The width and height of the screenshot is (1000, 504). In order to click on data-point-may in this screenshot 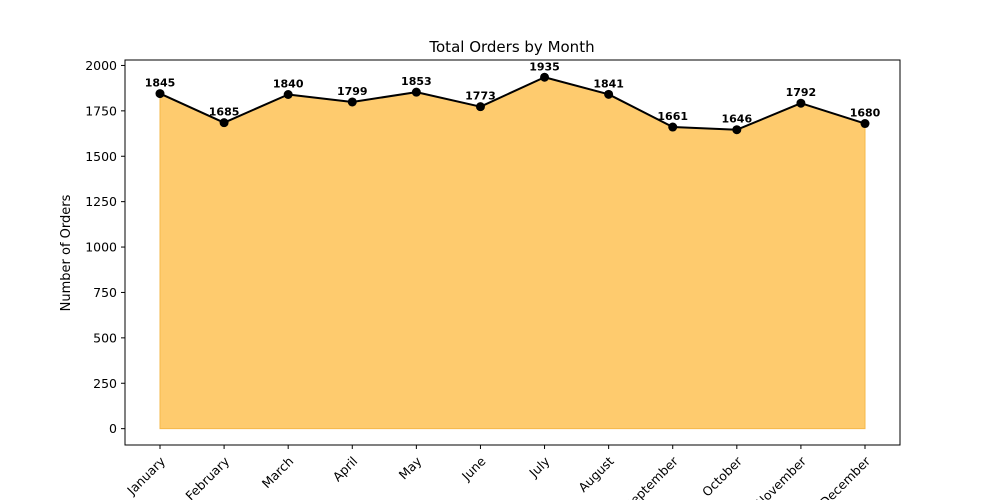, I will do `click(416, 92)`.